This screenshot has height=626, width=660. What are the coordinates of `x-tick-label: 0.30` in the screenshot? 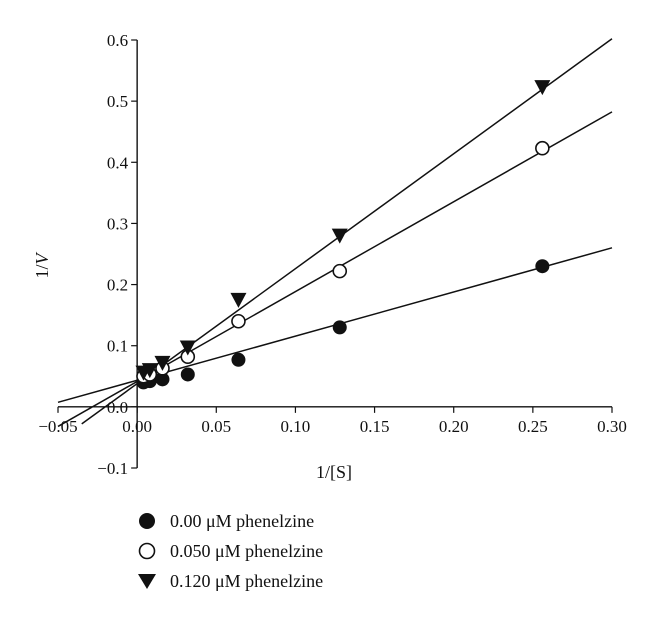 It's located at (612, 426).